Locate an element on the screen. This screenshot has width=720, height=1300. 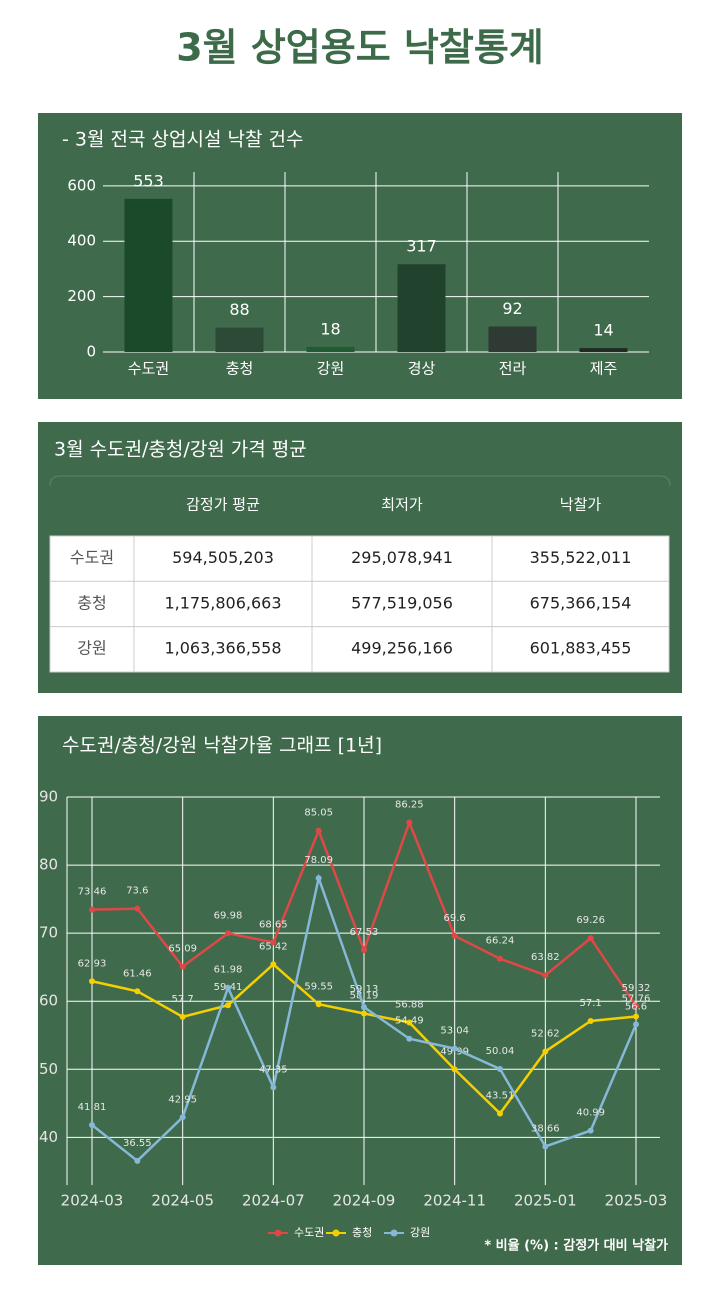
y-tick-label: 400 is located at coordinates (81, 241).